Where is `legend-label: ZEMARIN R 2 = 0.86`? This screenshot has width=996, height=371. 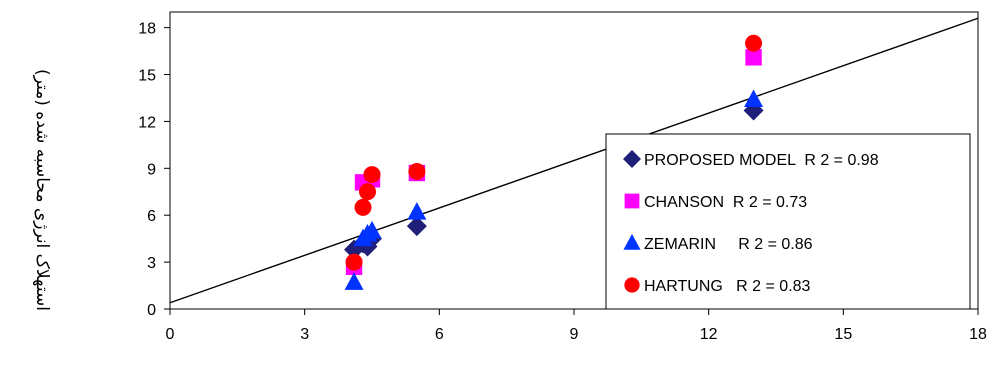 legend-label: ZEMARIN R 2 = 0.86 is located at coordinates (728, 244).